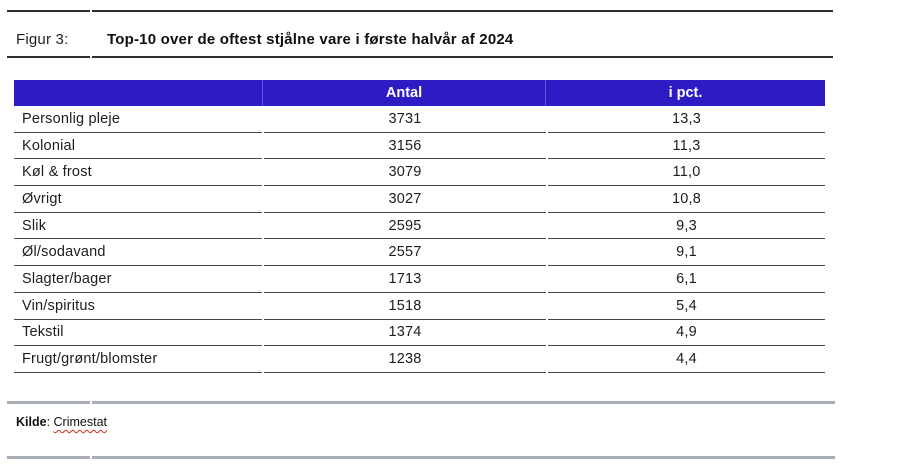  Describe the element at coordinates (405, 226) in the screenshot. I see `cell-antal: 2595` at that location.